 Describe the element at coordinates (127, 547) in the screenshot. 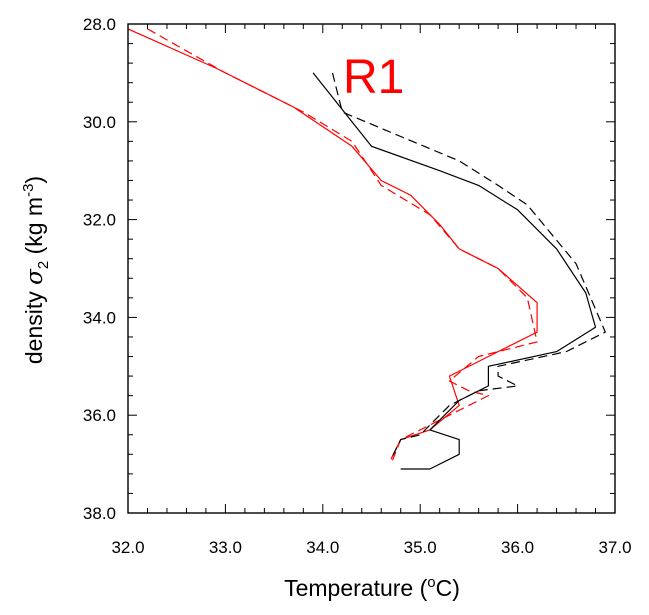

I see `x-tick-label: 32.0` at that location.